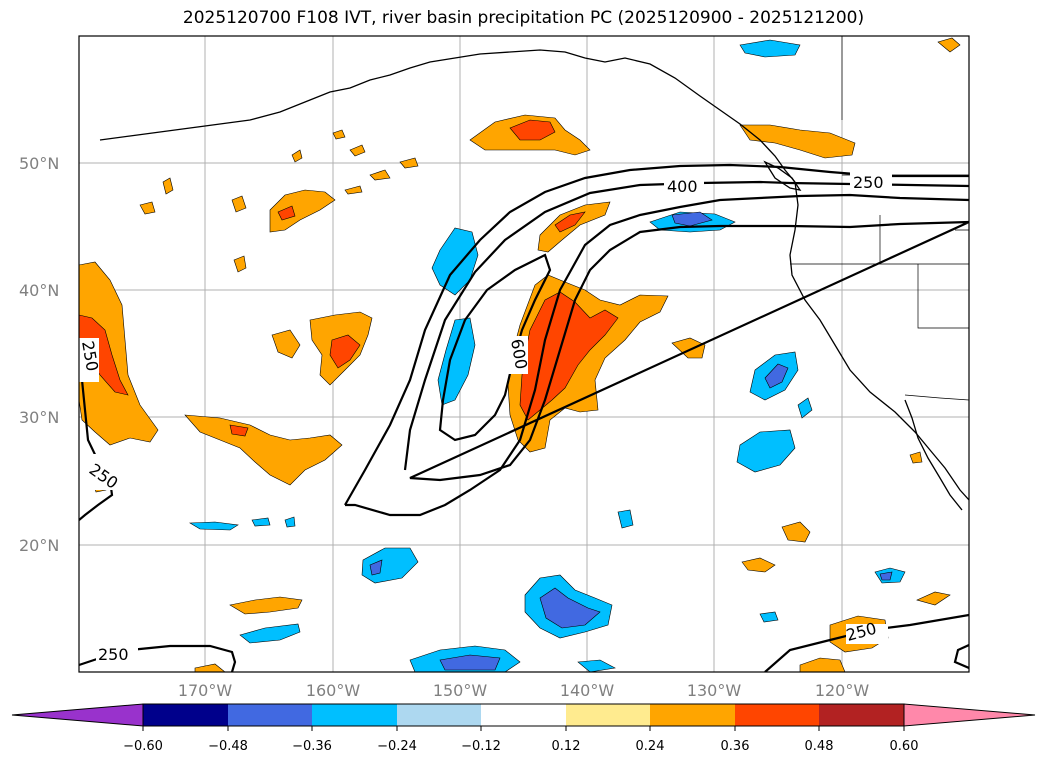 This screenshot has height=765, width=1047. Describe the element at coordinates (819, 746) in the screenshot. I see `colorbar-label: 0.48` at that location.